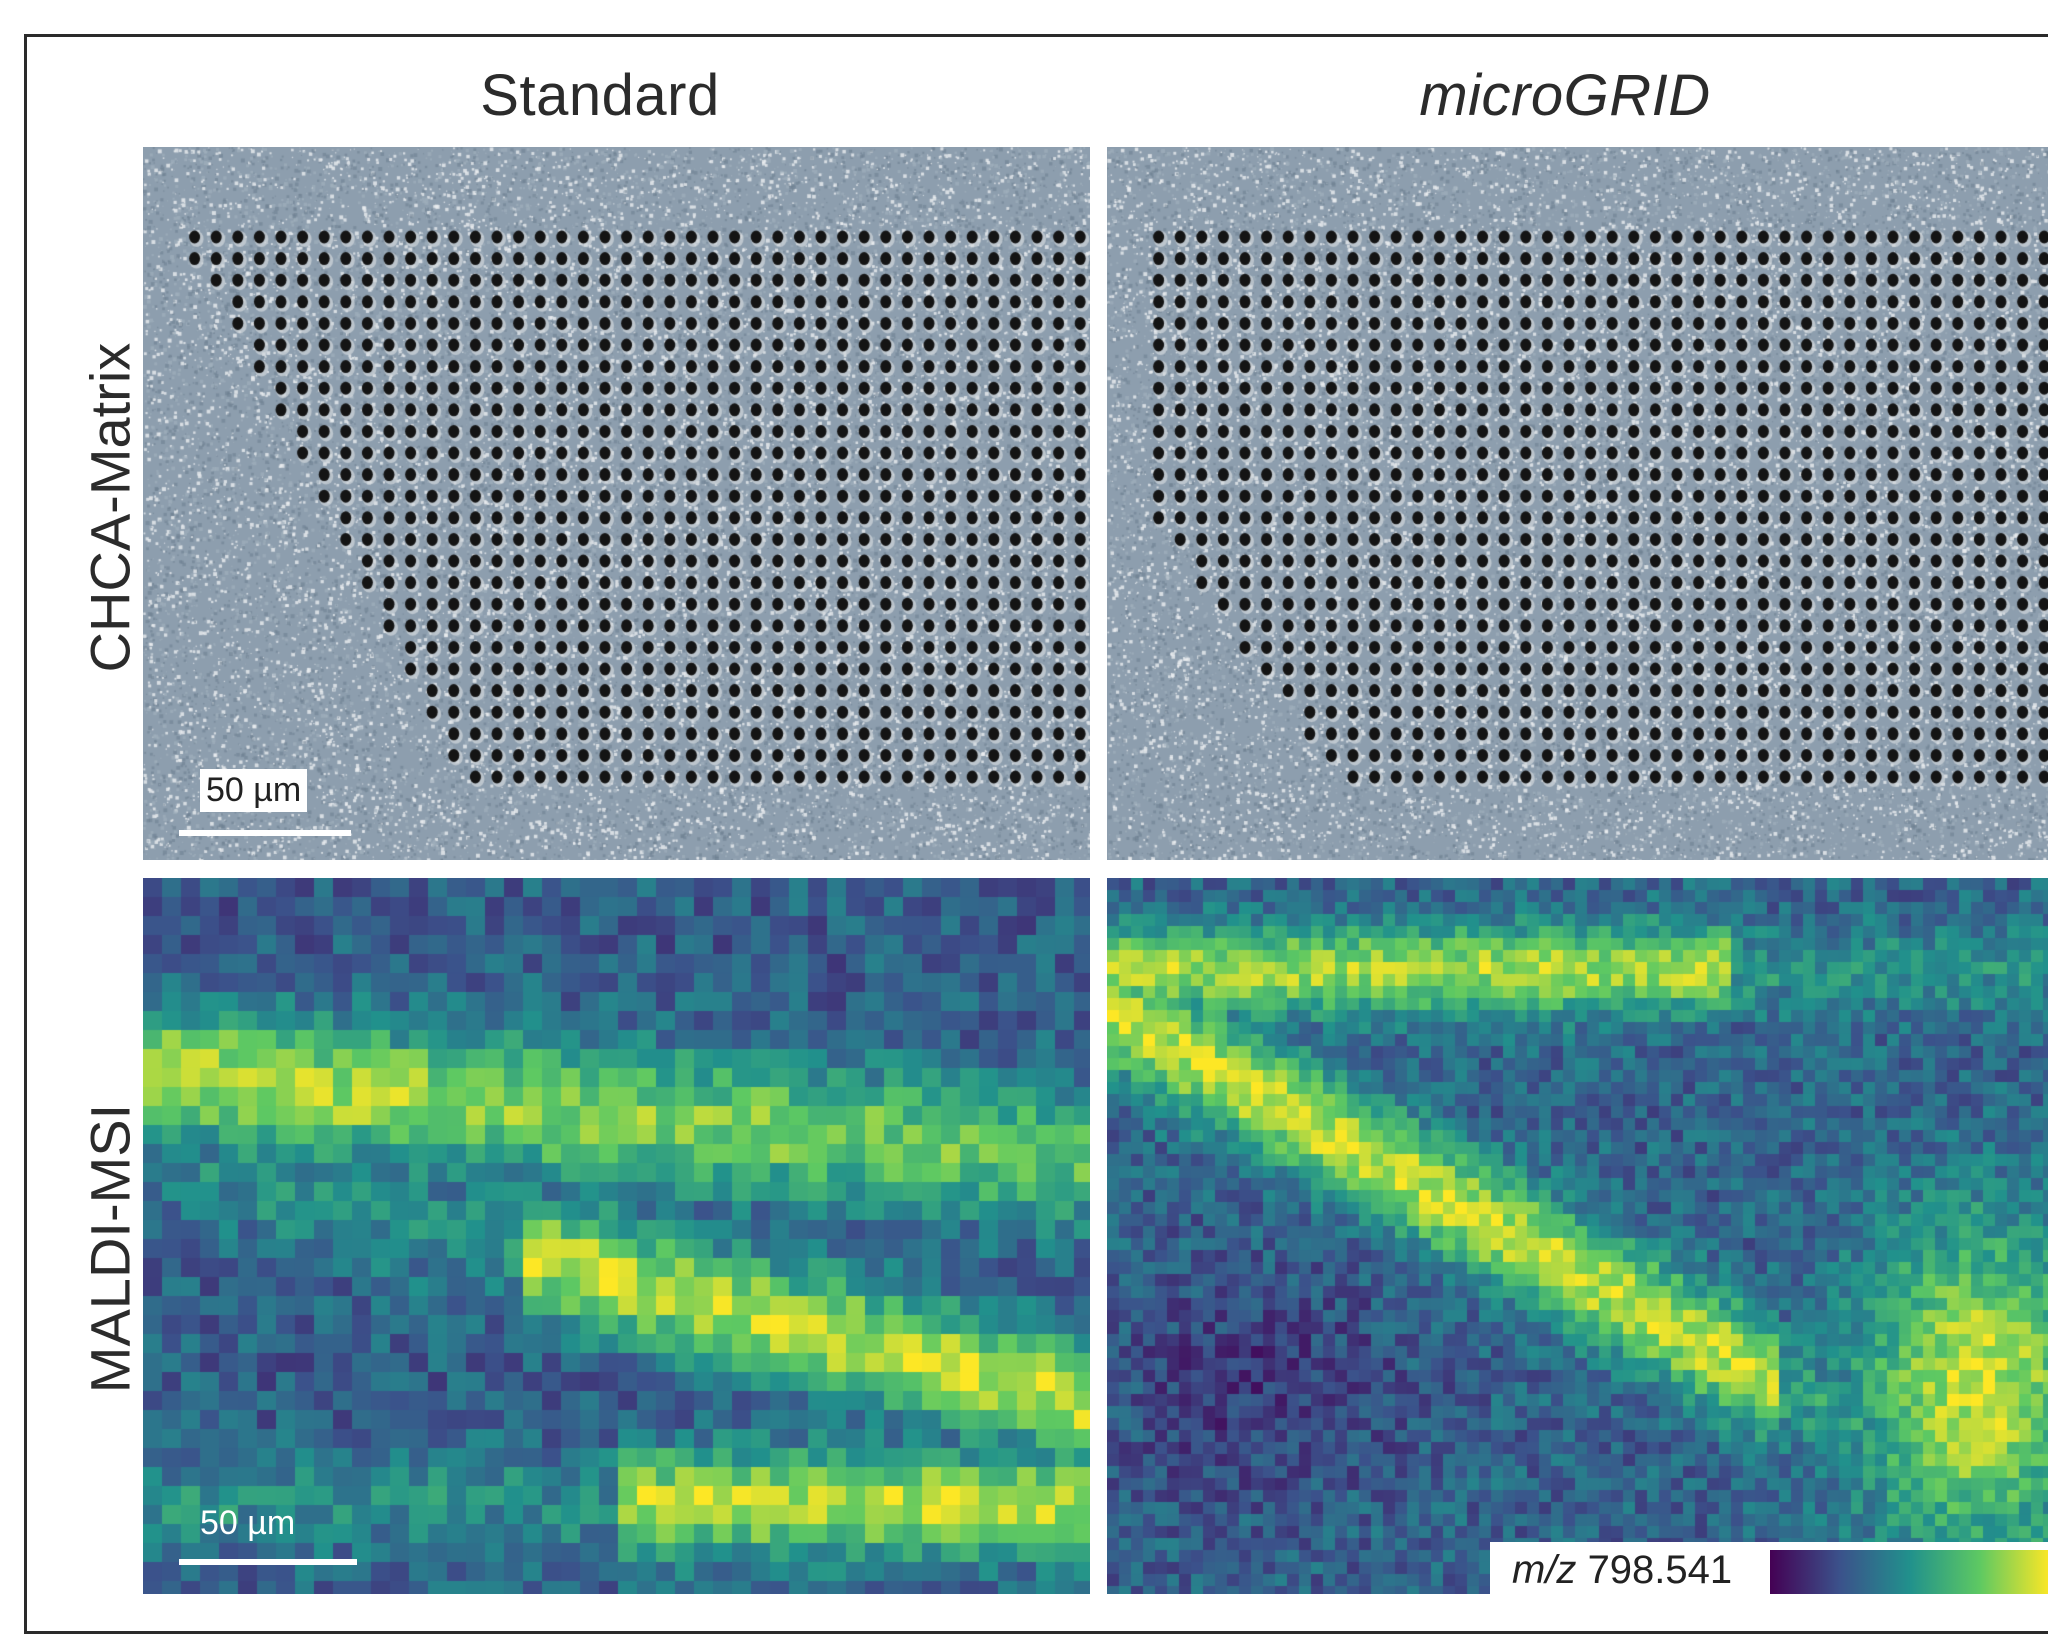 The width and height of the screenshot is (2048, 1634). I want to click on colorbar-mz-prefix: m/z, so click(1544, 1570).